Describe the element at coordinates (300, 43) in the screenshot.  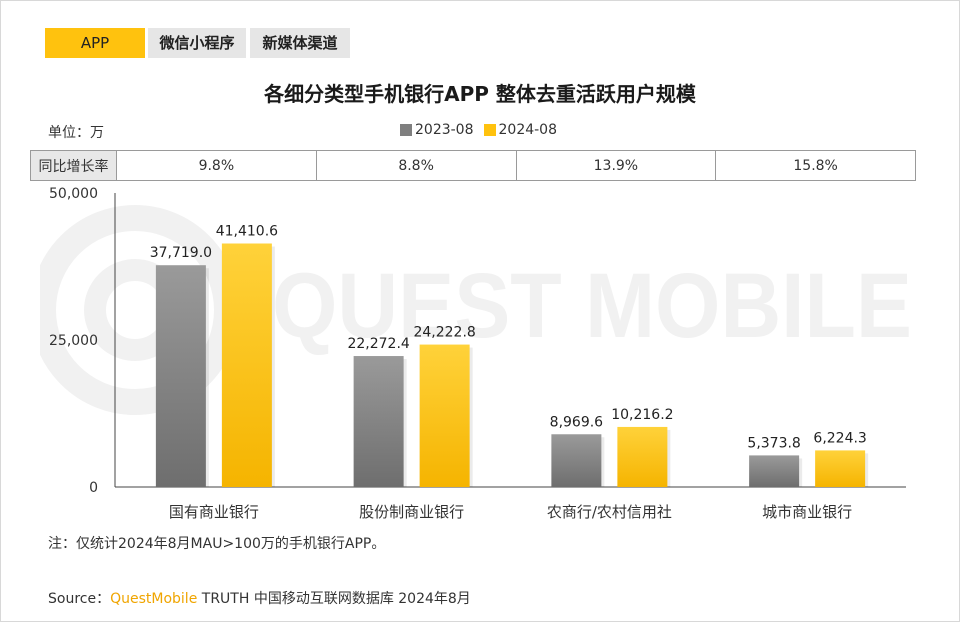
I see `tab-new-media: 新媒体渠道` at that location.